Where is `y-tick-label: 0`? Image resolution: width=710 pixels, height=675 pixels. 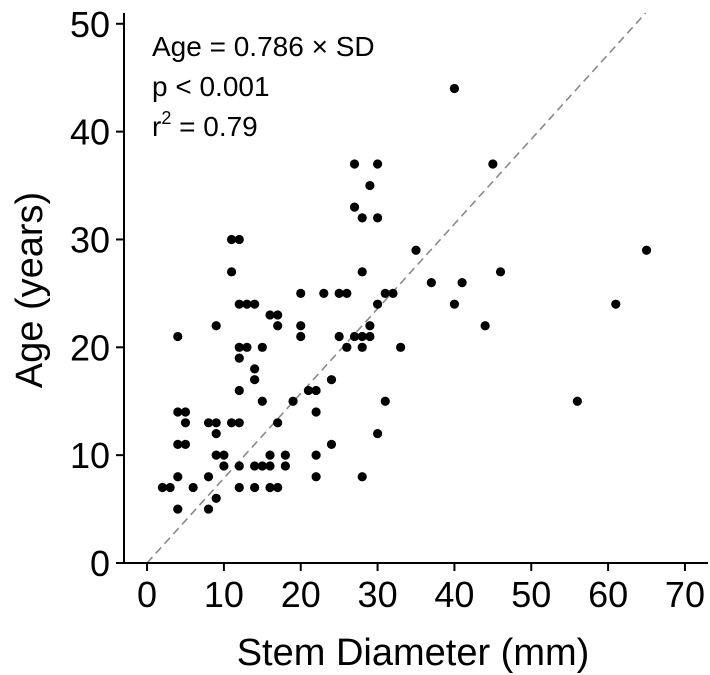 y-tick-label: 0 is located at coordinates (100, 563).